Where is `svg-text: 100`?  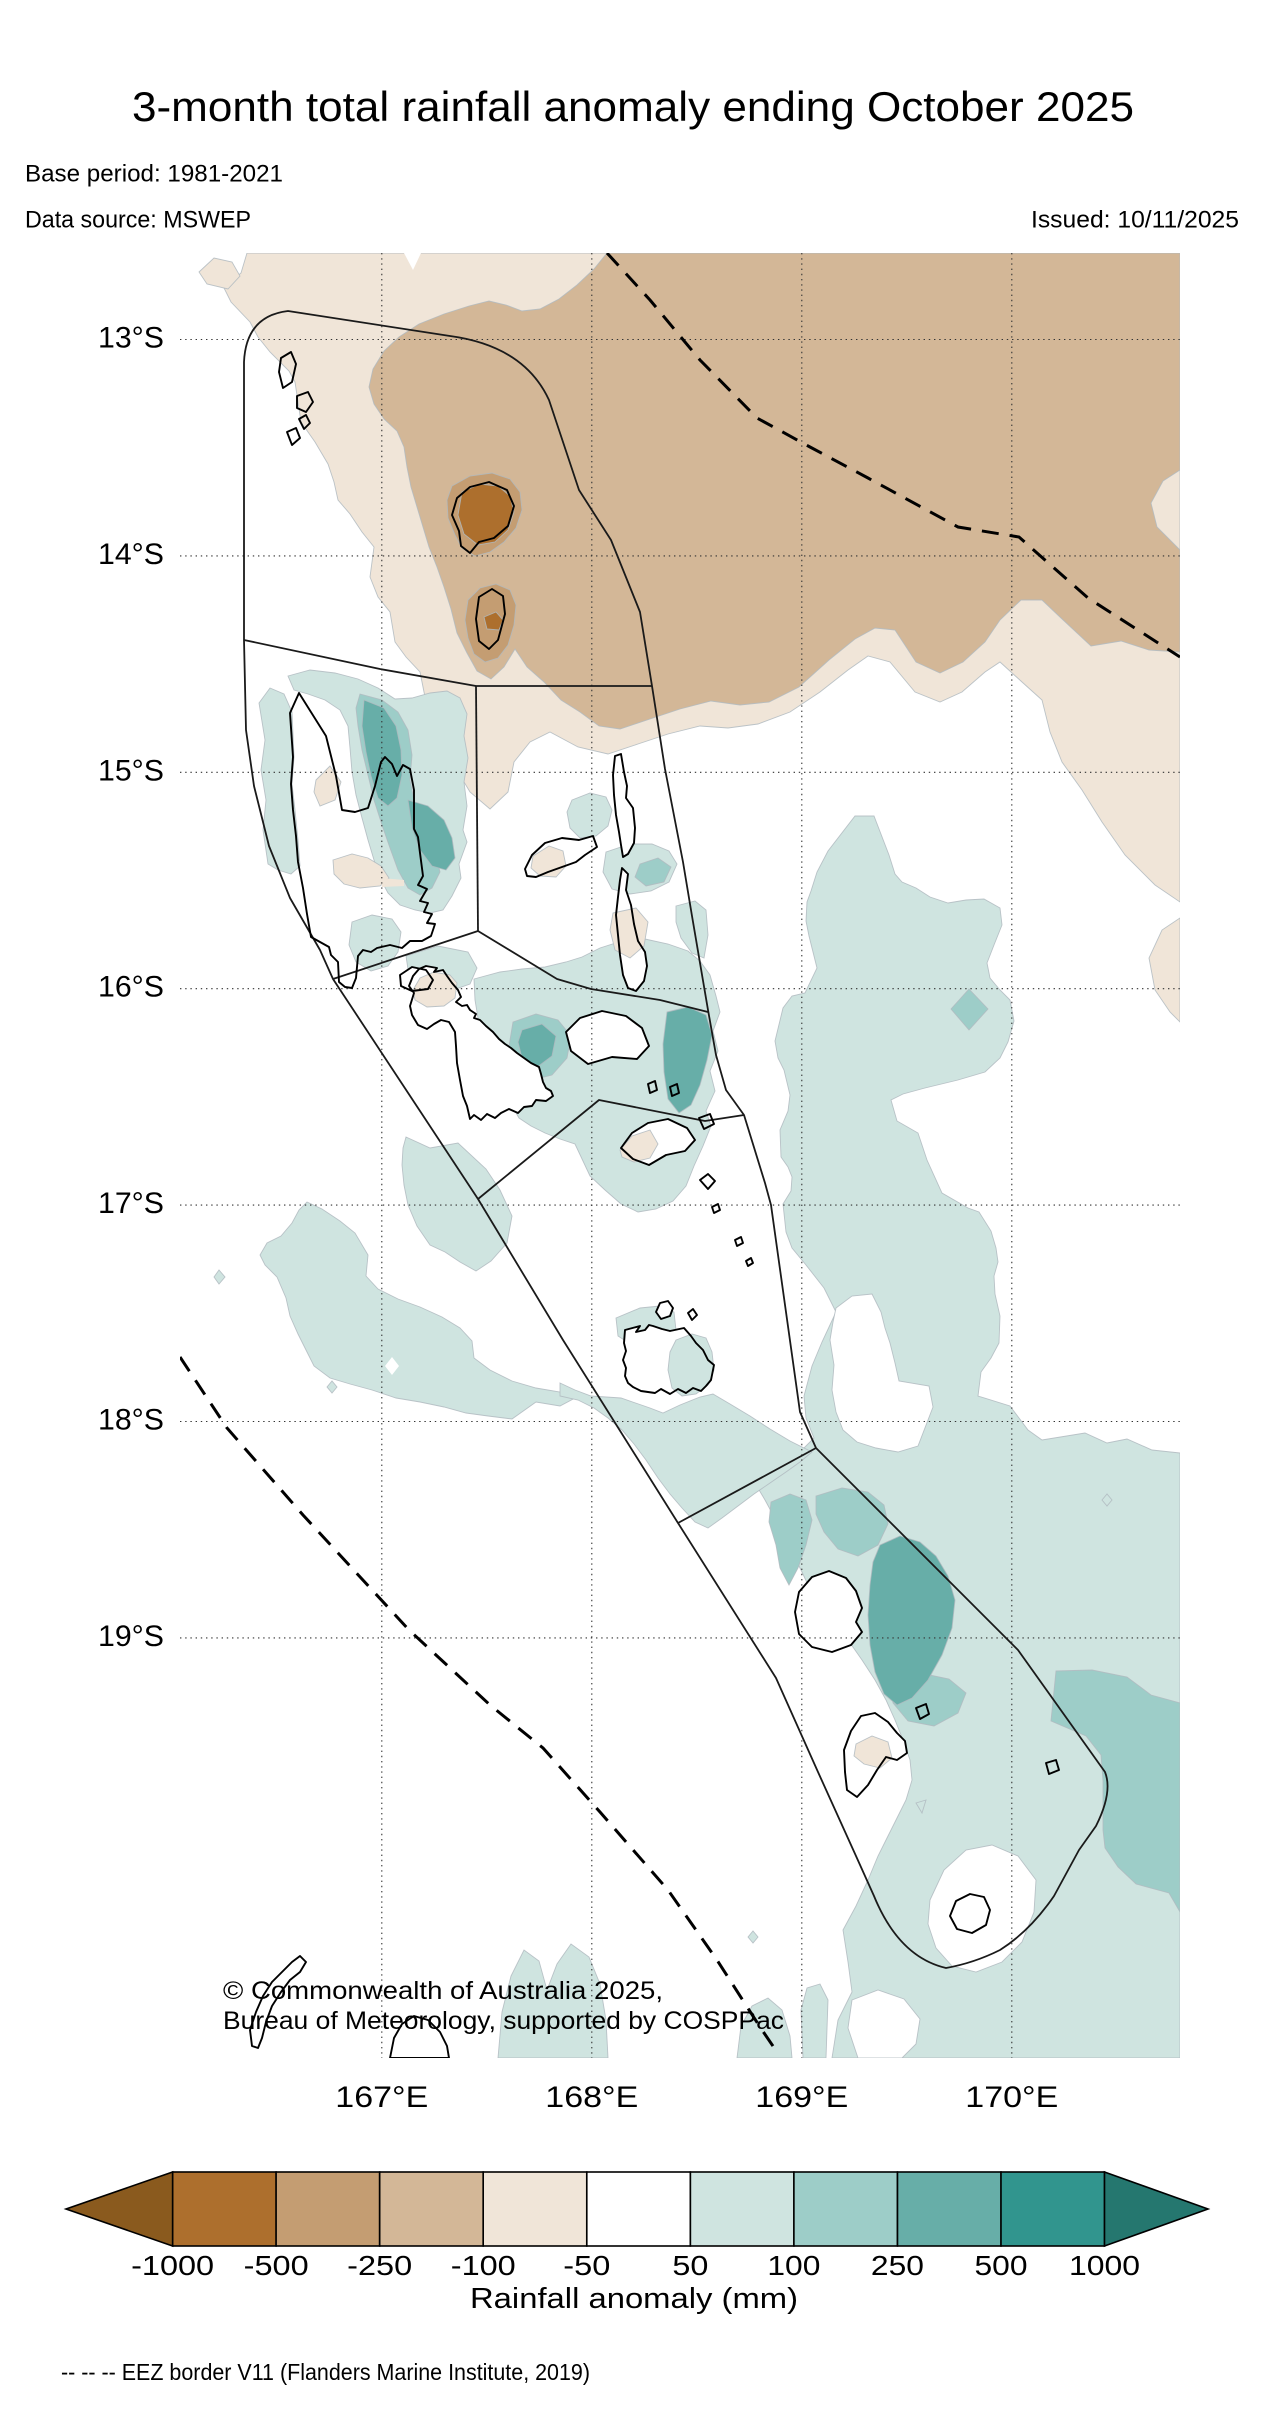 svg-text: 100 is located at coordinates (793, 2265).